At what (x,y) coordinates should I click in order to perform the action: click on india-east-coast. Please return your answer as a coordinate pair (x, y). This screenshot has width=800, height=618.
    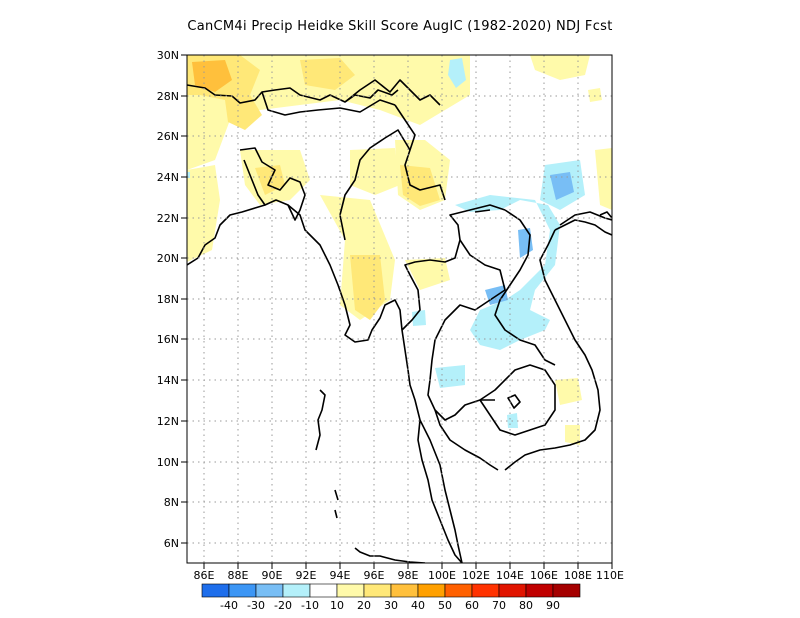
    Looking at the image, I should click on (226, 235).